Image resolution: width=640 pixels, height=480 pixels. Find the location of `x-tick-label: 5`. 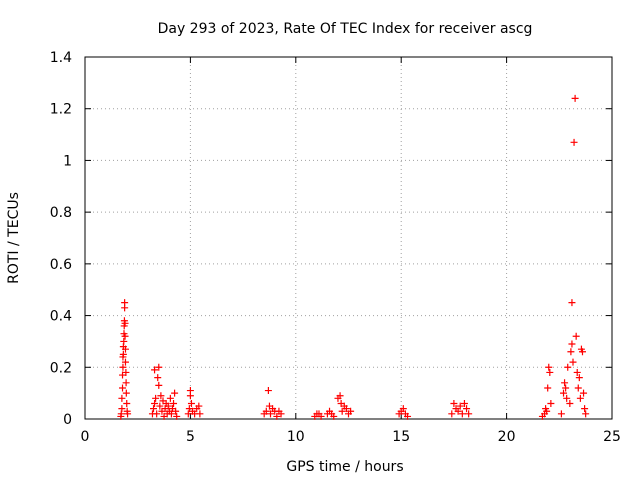

x-tick-label: 5 is located at coordinates (190, 437).